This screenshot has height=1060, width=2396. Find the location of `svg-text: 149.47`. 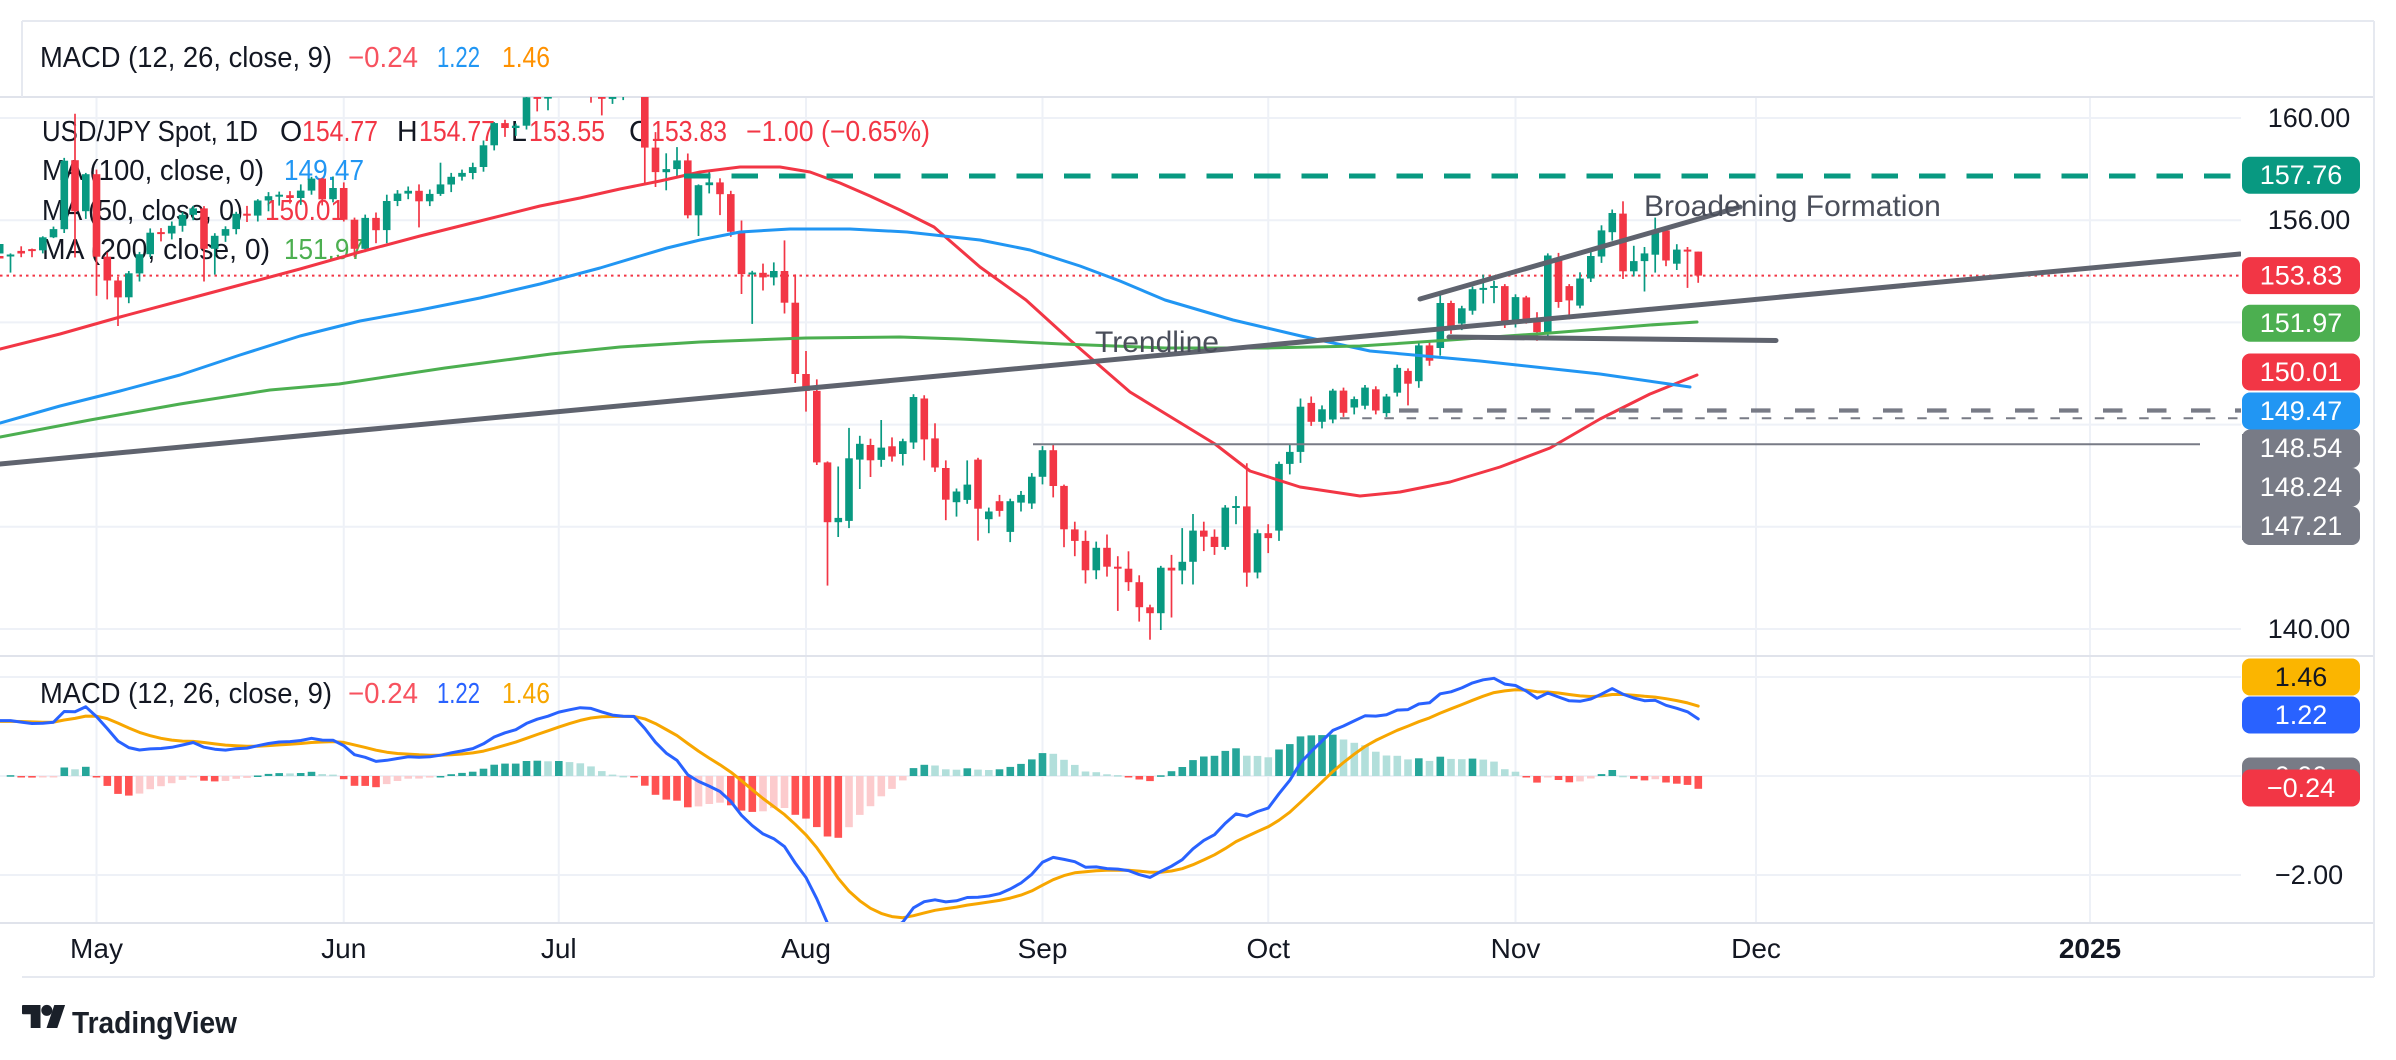

svg-text: 149.47 is located at coordinates (2301, 411).